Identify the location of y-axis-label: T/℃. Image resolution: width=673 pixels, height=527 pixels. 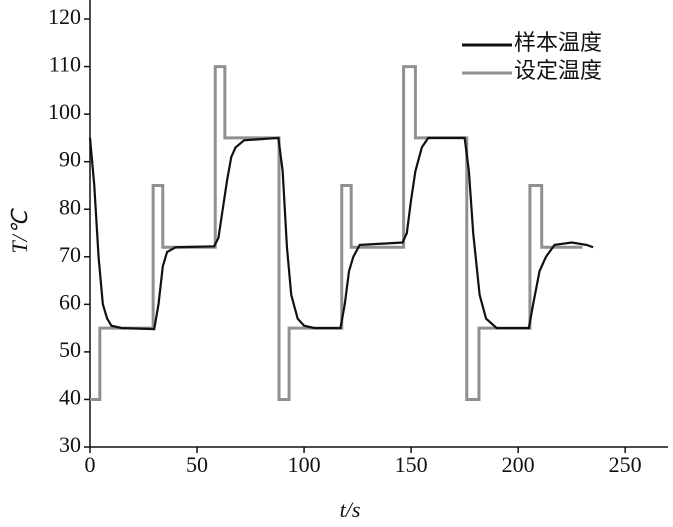
(19, 230).